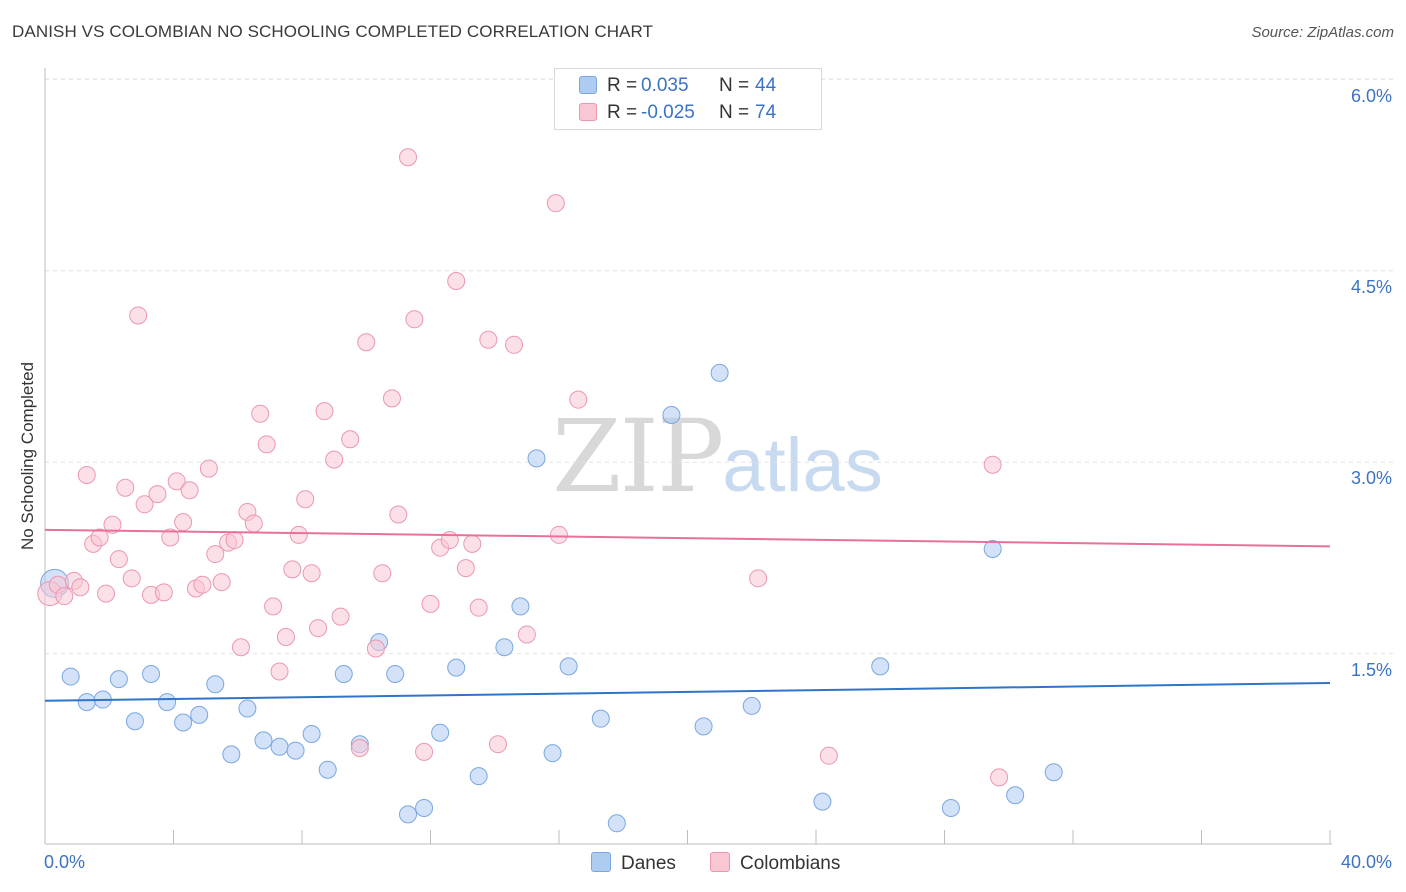 The image size is (1406, 892). What do you see at coordinates (1366, 862) in the screenshot?
I see `x-tick-label-max: 40.0%` at bounding box center [1366, 862].